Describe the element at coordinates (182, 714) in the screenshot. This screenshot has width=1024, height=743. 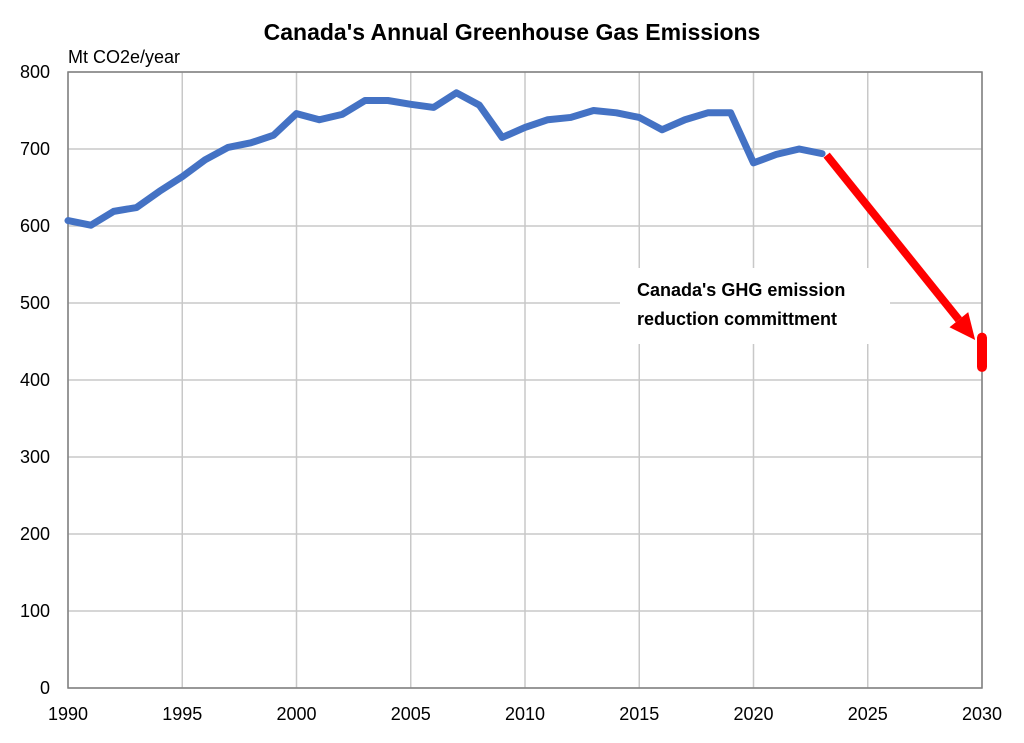
I see `x-tick-label: 1995` at that location.